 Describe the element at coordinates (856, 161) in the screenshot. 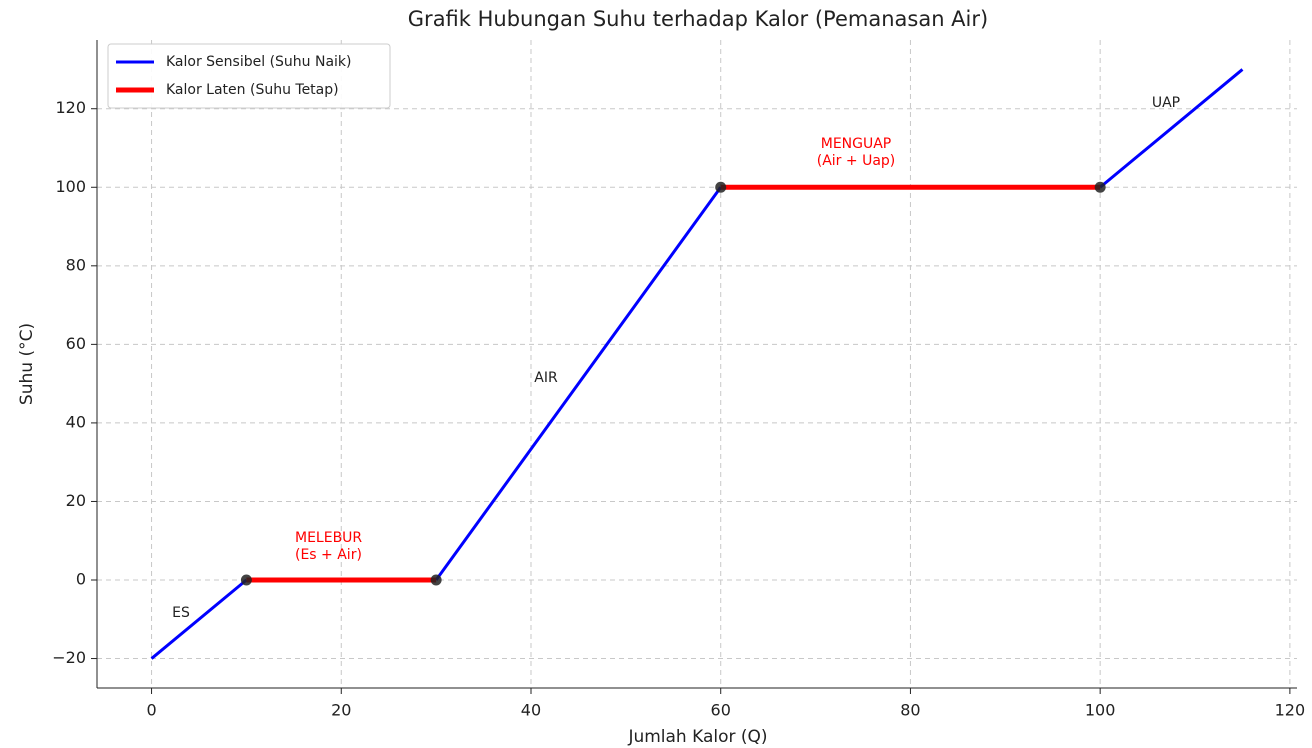

I see `annotation: (Air + Uap)` at that location.